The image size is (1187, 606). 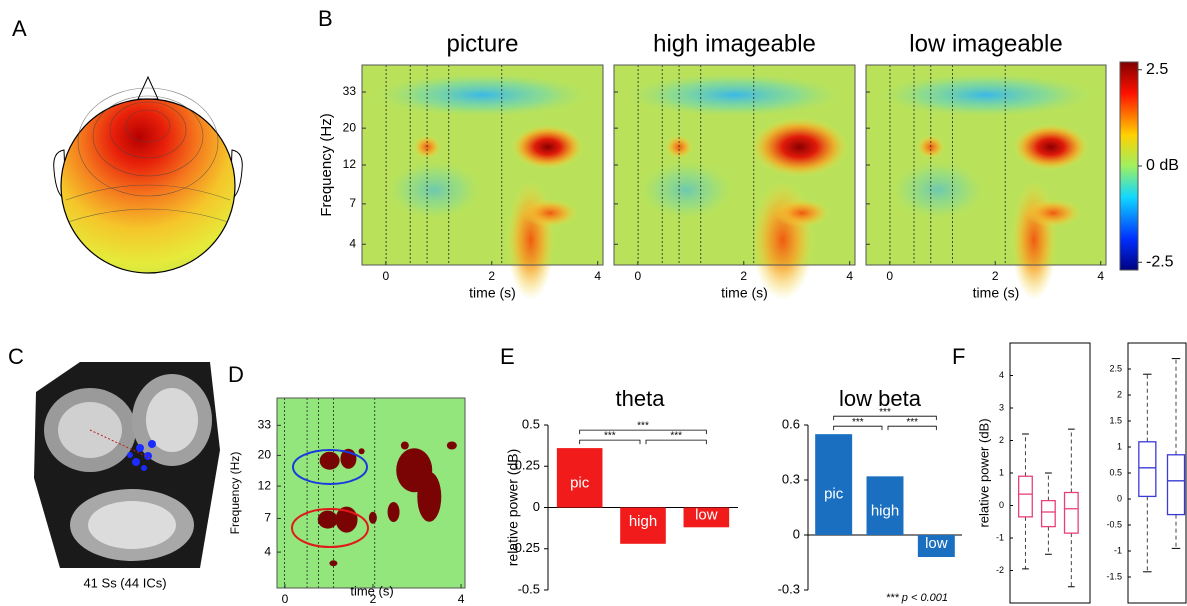 What do you see at coordinates (120, 444) in the screenshot?
I see `crosshair` at bounding box center [120, 444].